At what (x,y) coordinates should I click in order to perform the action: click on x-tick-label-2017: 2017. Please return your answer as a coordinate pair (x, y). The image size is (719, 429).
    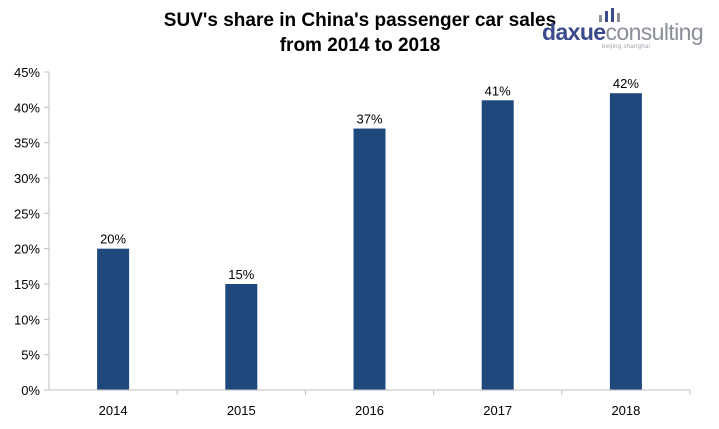
    Looking at the image, I should click on (497, 410).